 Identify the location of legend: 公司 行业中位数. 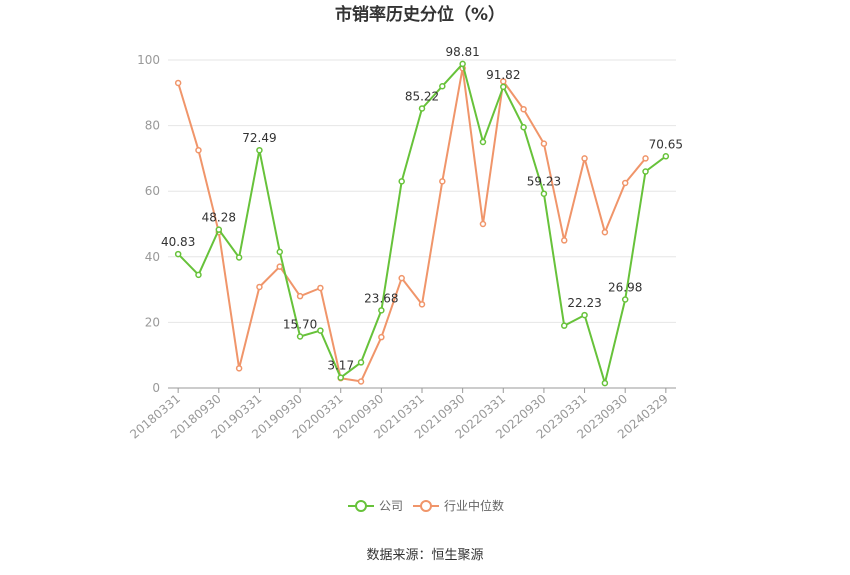
(426, 505).